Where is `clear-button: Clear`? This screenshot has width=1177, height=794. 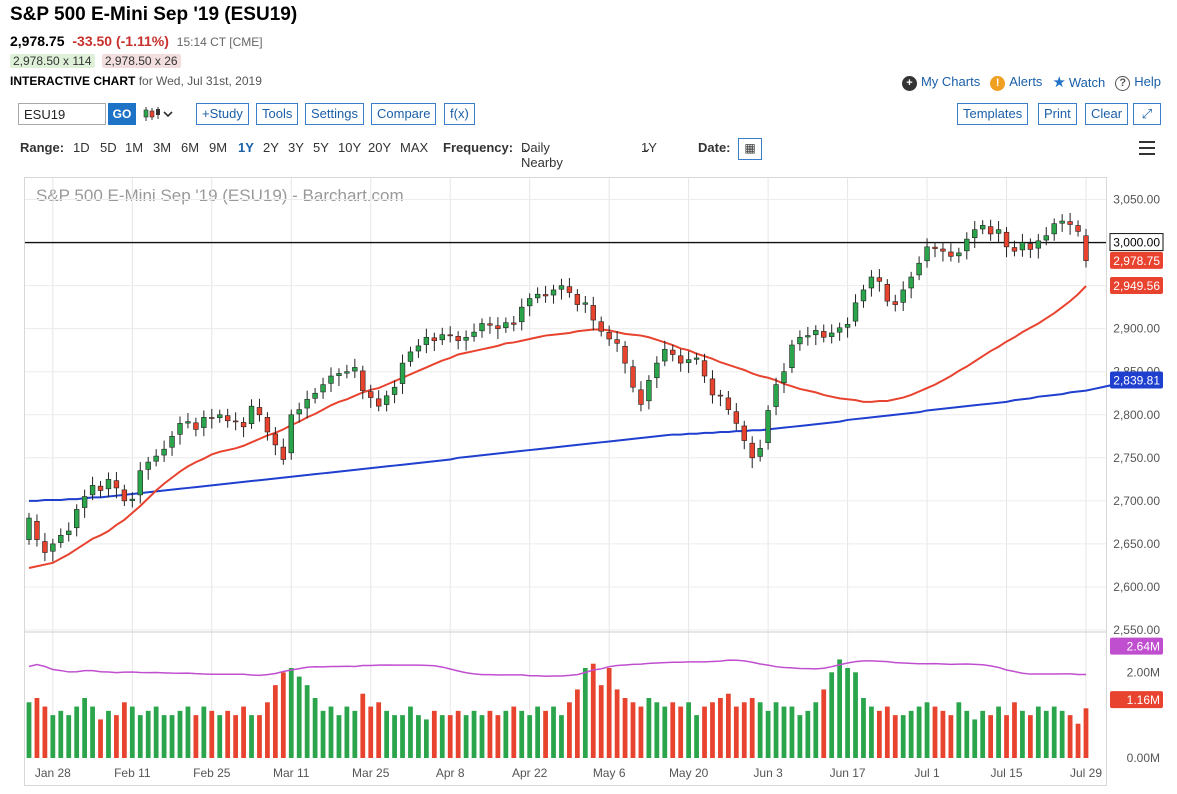 clear-button: Clear is located at coordinates (1107, 114).